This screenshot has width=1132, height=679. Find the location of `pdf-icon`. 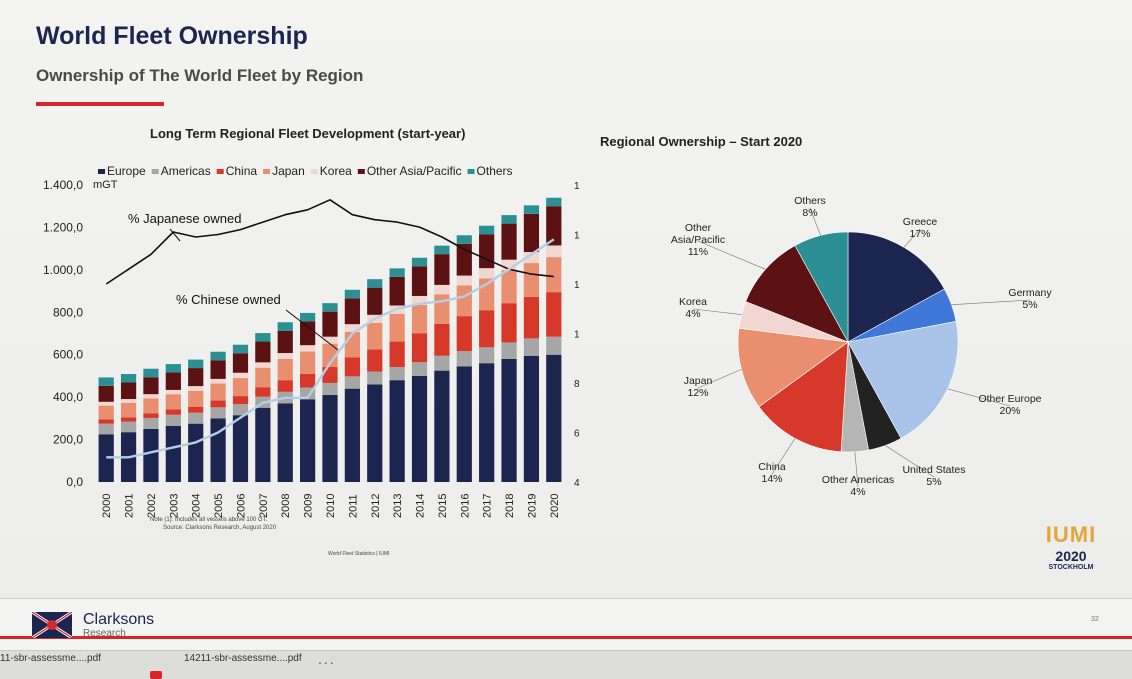

pdf-icon is located at coordinates (156, 675).